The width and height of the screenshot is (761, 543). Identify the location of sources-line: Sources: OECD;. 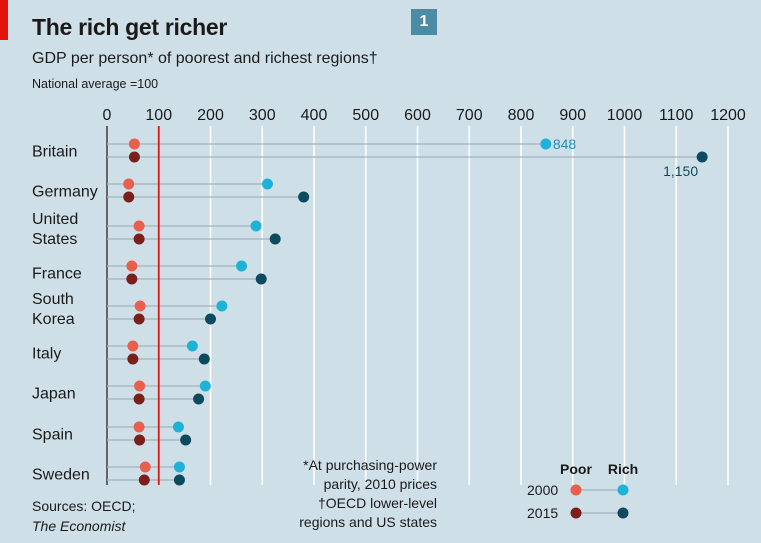
(84, 506).